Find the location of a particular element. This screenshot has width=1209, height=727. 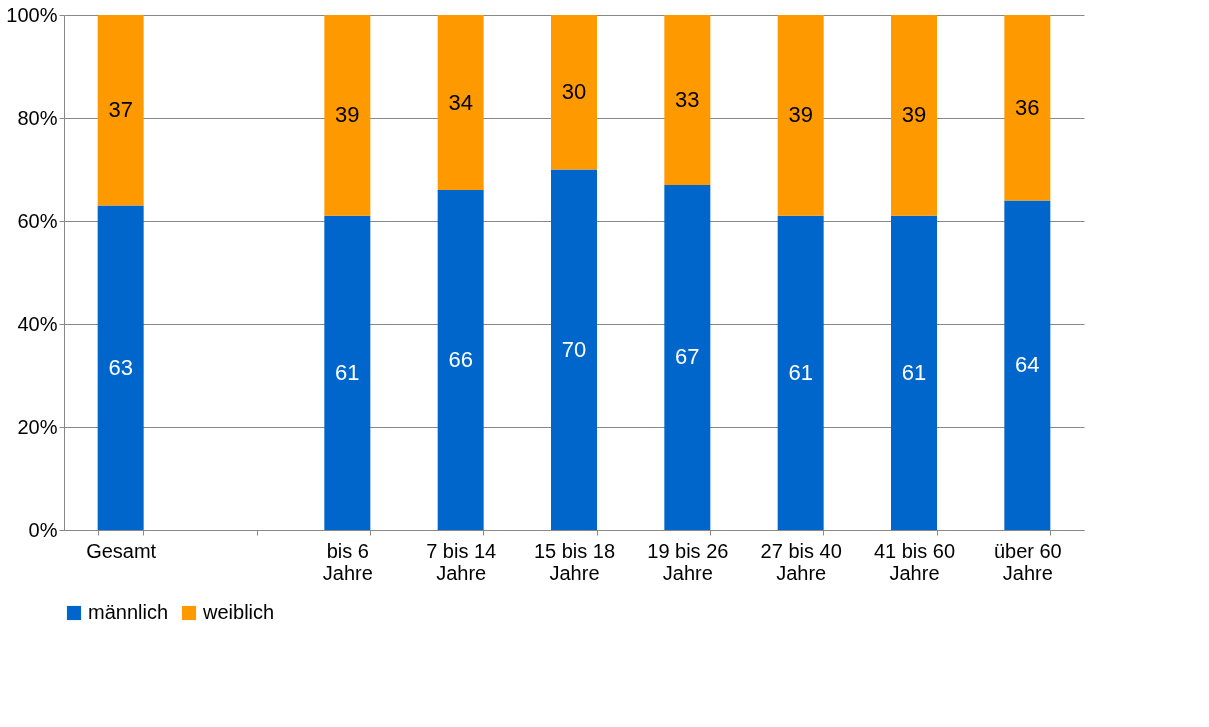

y-tick-label: 40% is located at coordinates (37, 323).